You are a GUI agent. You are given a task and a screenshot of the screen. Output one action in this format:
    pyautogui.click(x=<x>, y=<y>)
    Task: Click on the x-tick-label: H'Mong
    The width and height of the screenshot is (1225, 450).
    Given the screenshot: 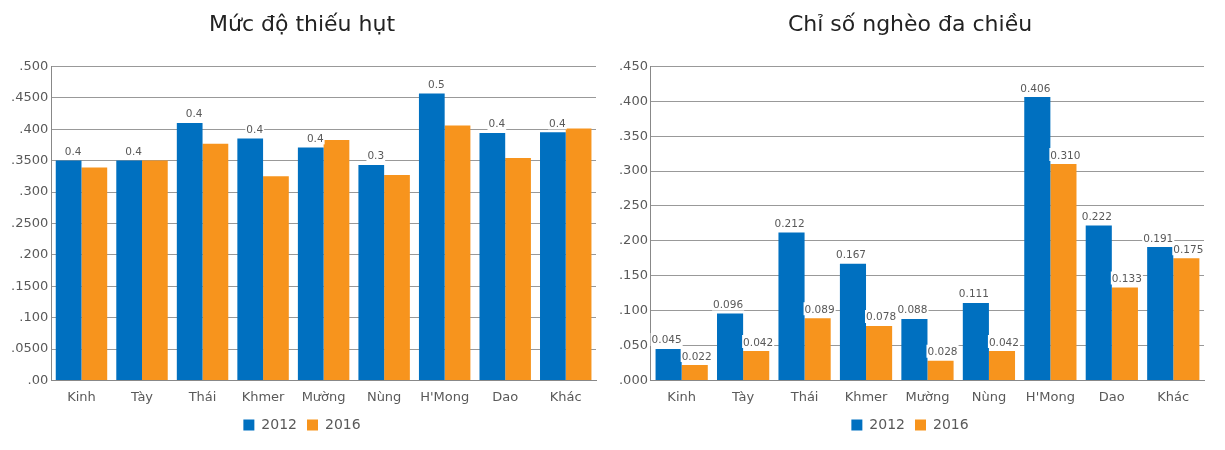 What is the action you would take?
    pyautogui.click(x=445, y=396)
    